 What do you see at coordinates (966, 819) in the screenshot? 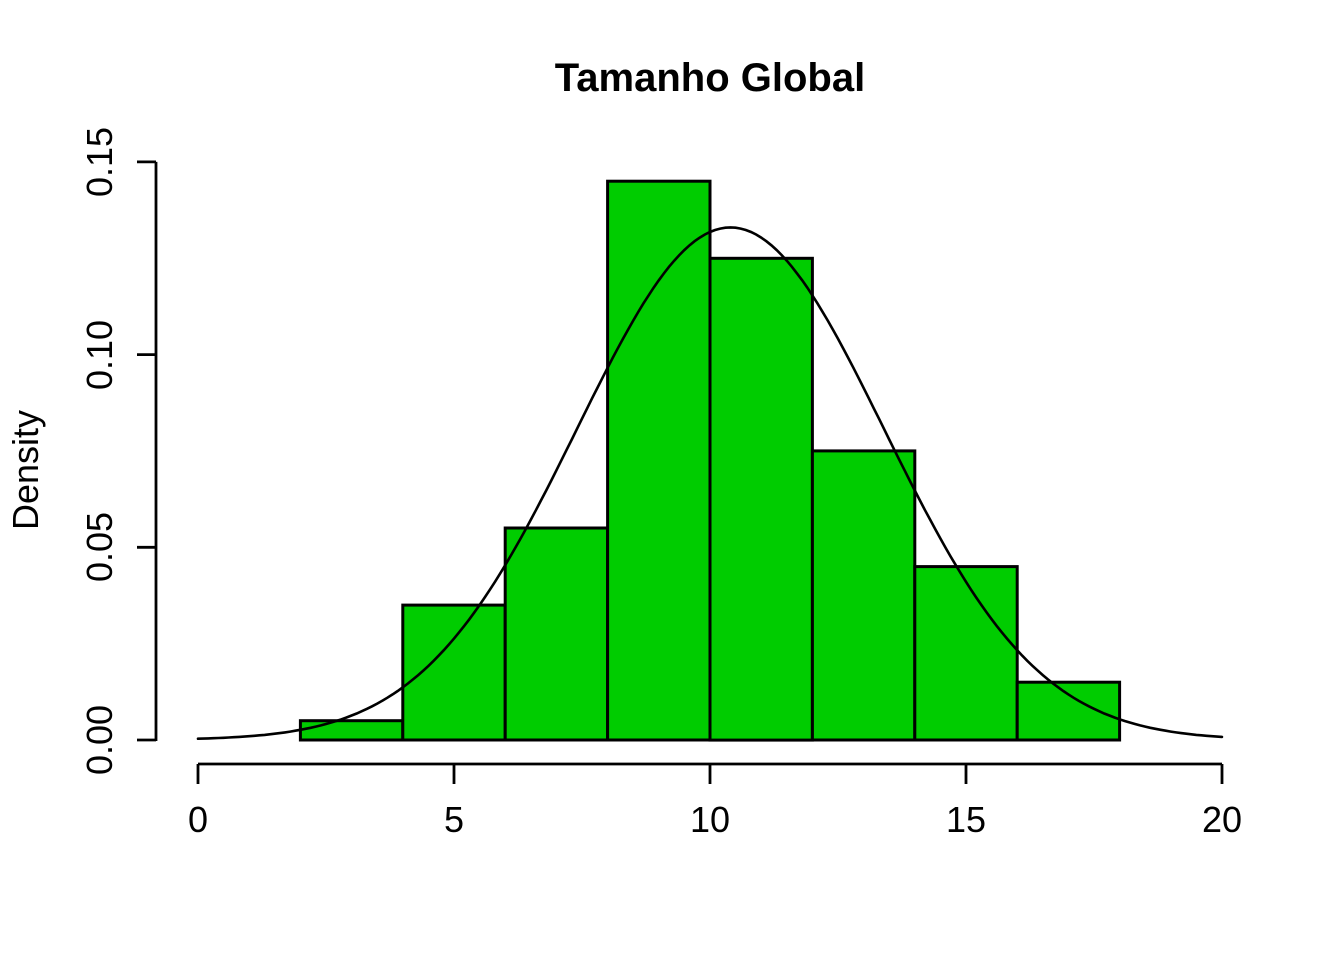
I see `x-tick-label: 15` at bounding box center [966, 819].